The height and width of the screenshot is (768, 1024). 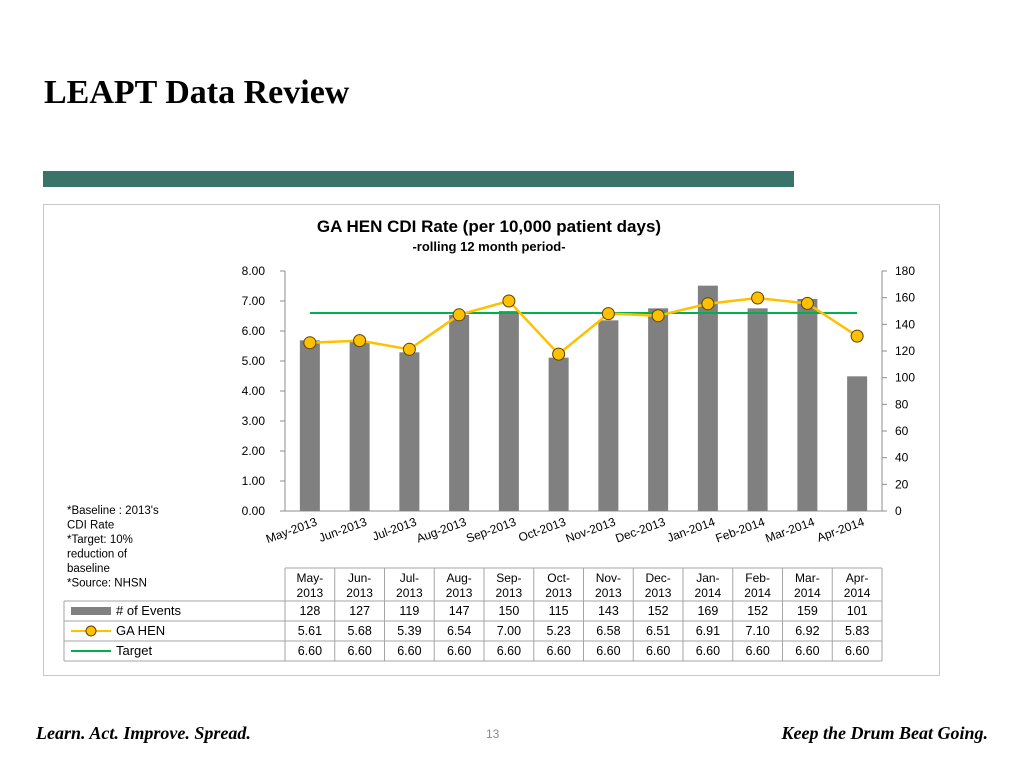 I want to click on left-axis-tick-label: 2.00, so click(x=254, y=451).